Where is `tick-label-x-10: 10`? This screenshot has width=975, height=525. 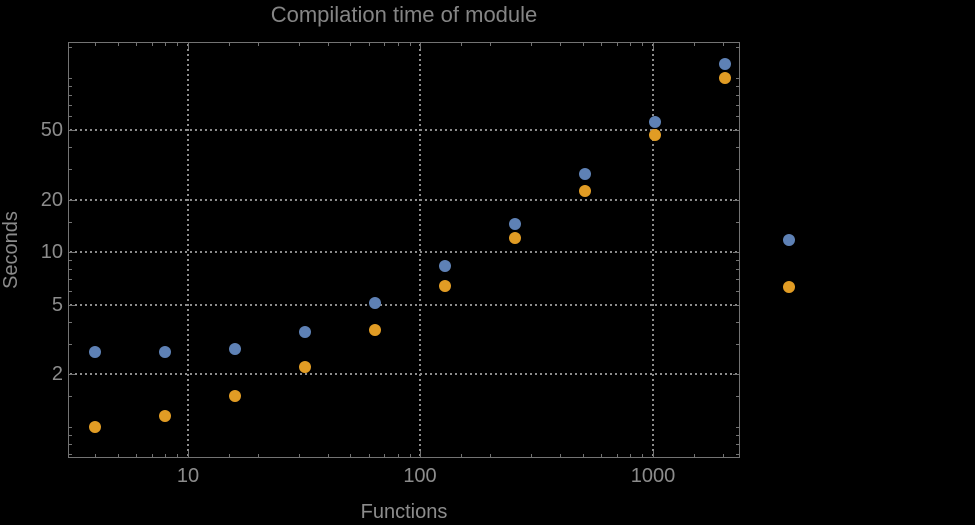
tick-label-x-10: 10 is located at coordinates (188, 476).